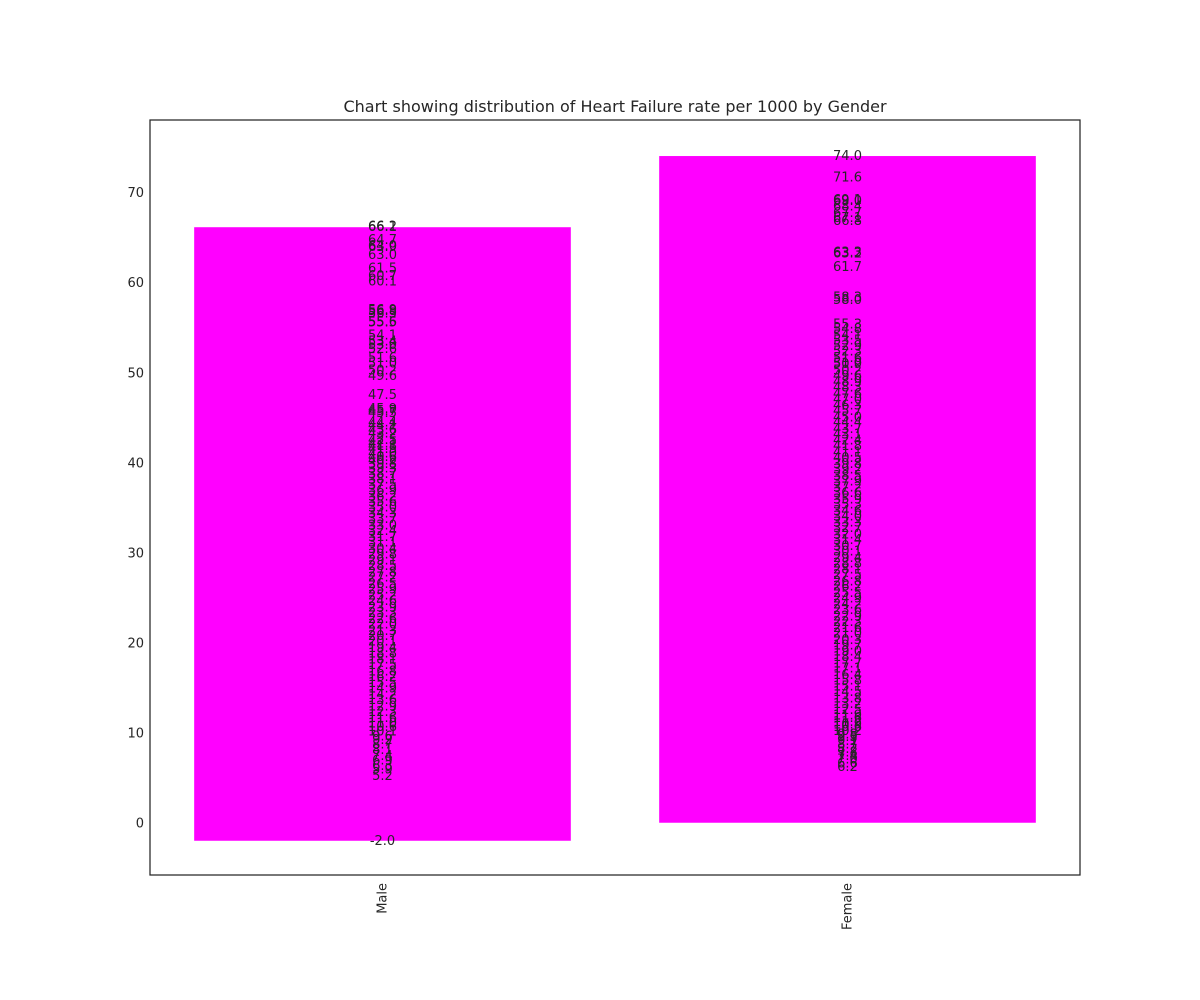  What do you see at coordinates (382, 490) in the screenshot?
I see `bar-value-label: 36.9` at bounding box center [382, 490].